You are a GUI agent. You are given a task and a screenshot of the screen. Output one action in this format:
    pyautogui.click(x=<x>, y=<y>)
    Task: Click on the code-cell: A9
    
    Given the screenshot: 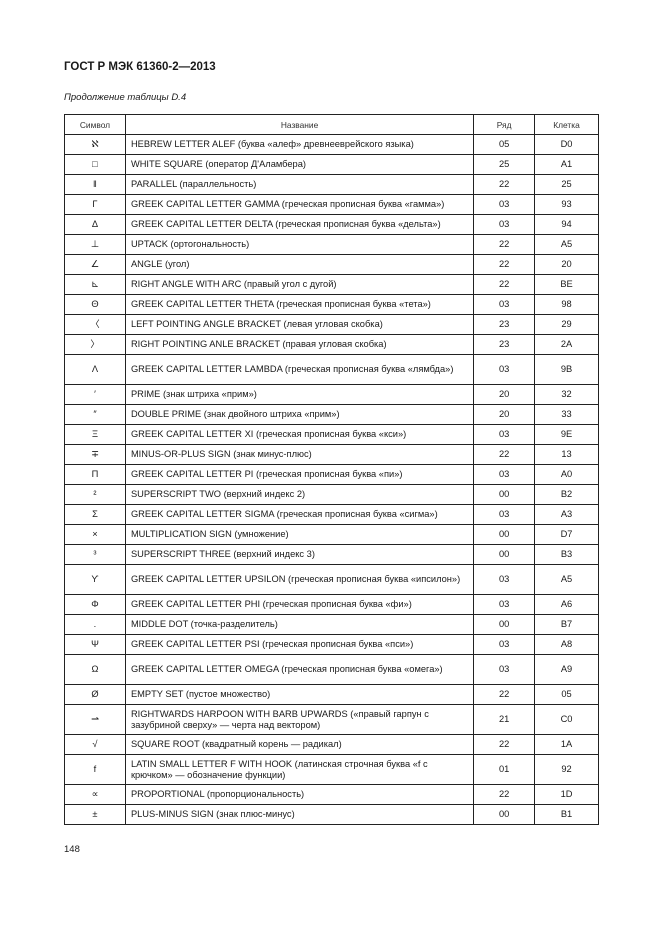 What is the action you would take?
    pyautogui.click(x=566, y=669)
    